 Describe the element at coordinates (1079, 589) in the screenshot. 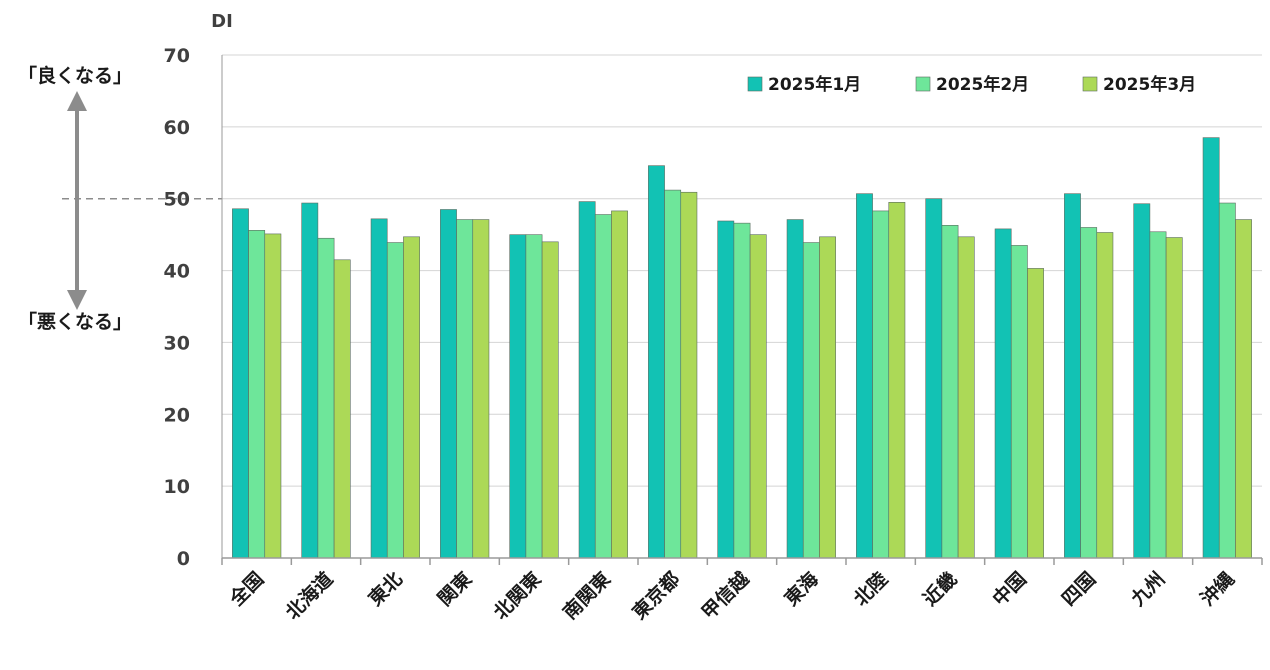

I see `category-label: 四国` at that location.